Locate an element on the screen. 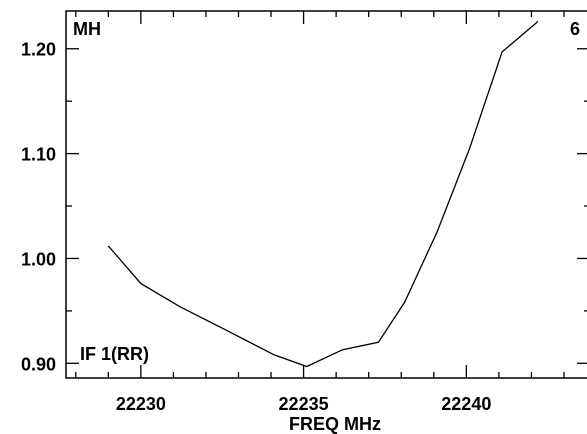 This screenshot has width=587, height=434. x-tick-label: 22230 is located at coordinates (141, 404).